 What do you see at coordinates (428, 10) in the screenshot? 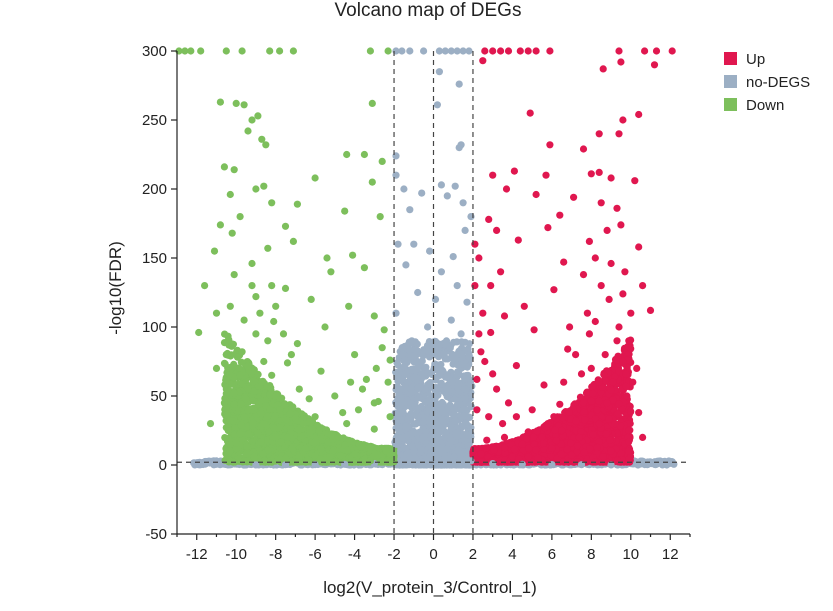
I see `chart-title: Volcano map of DEGs` at bounding box center [428, 10].